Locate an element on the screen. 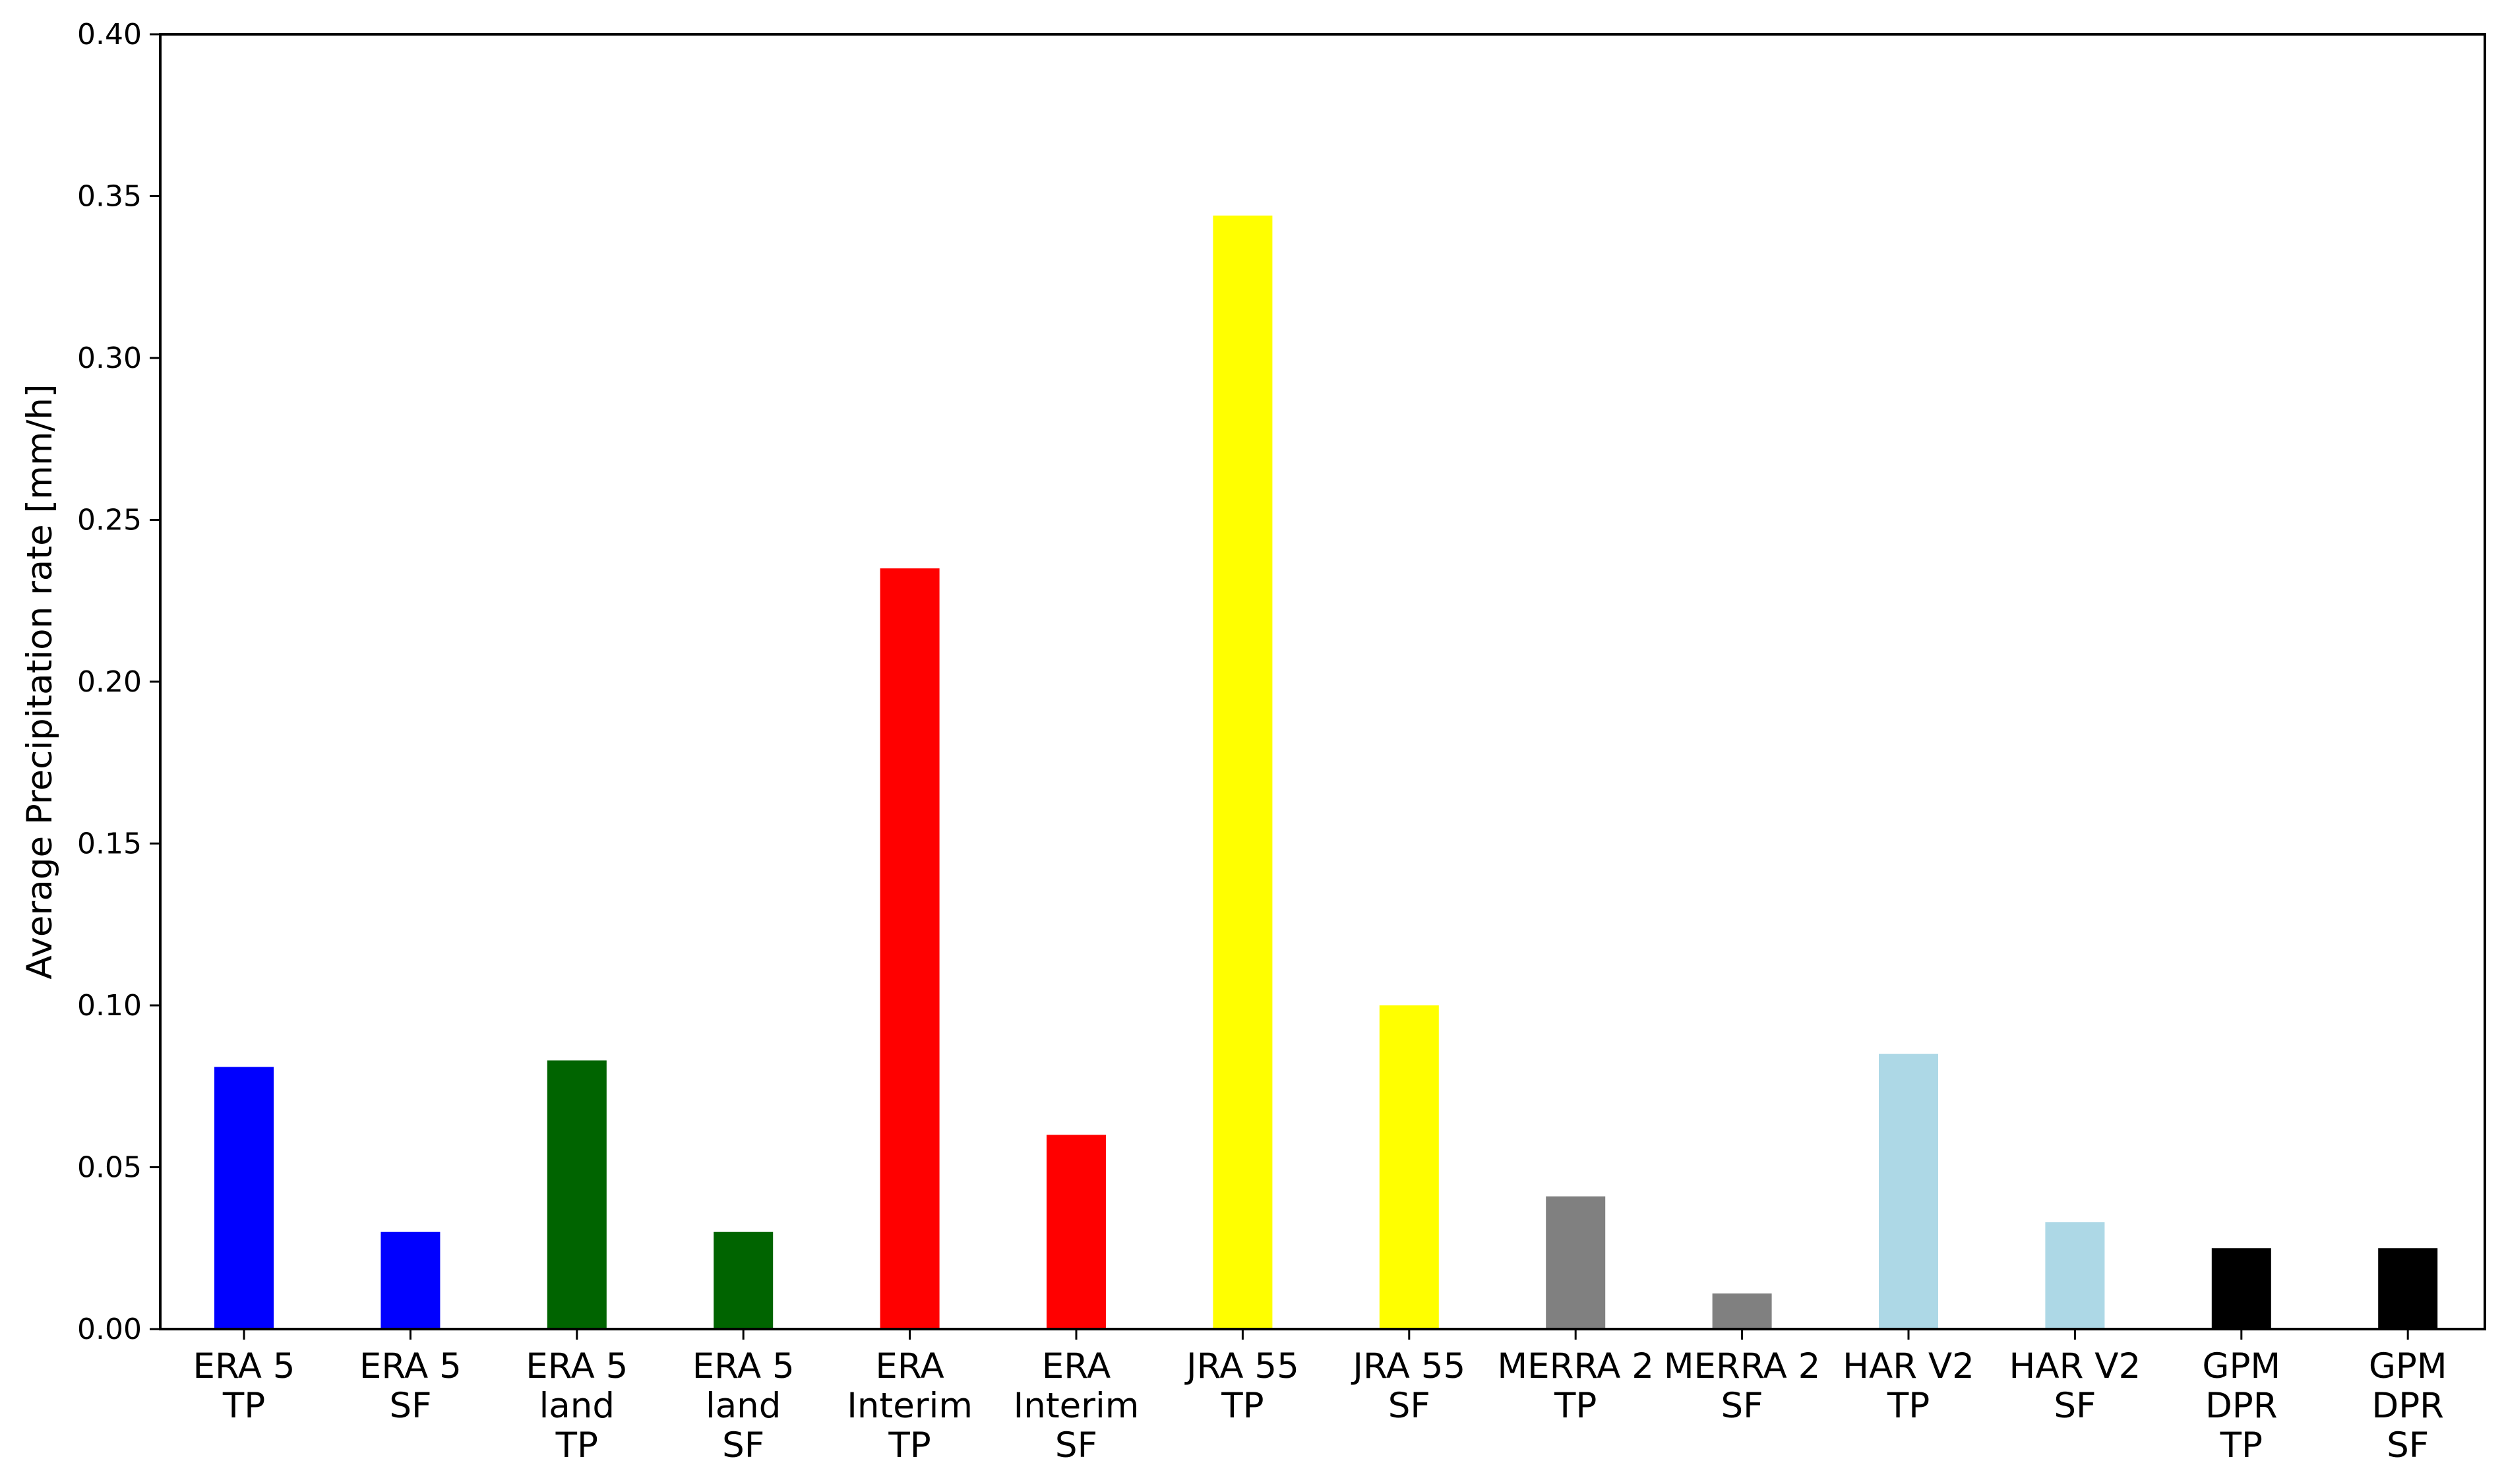  x-tick-label: ERA 5 TP is located at coordinates (244, 1386).